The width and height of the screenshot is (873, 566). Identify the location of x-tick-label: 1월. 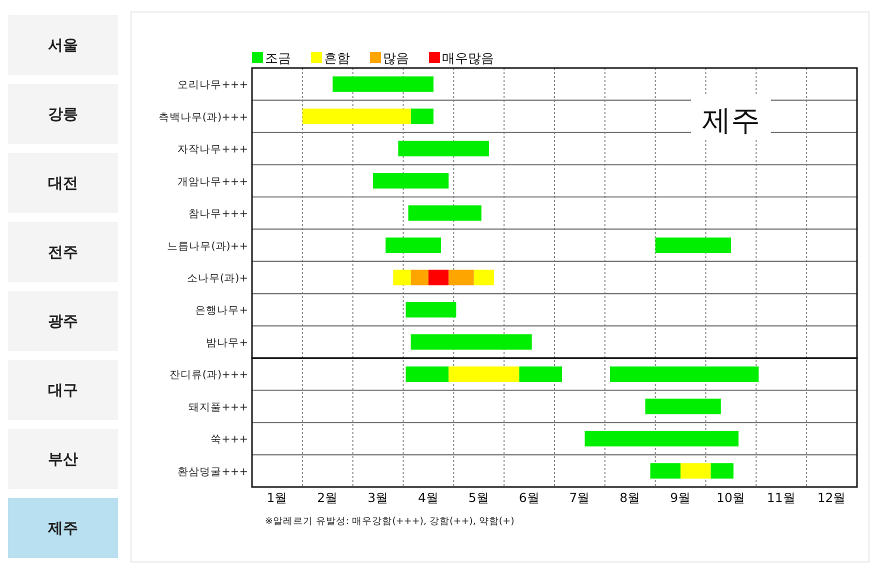
(277, 497).